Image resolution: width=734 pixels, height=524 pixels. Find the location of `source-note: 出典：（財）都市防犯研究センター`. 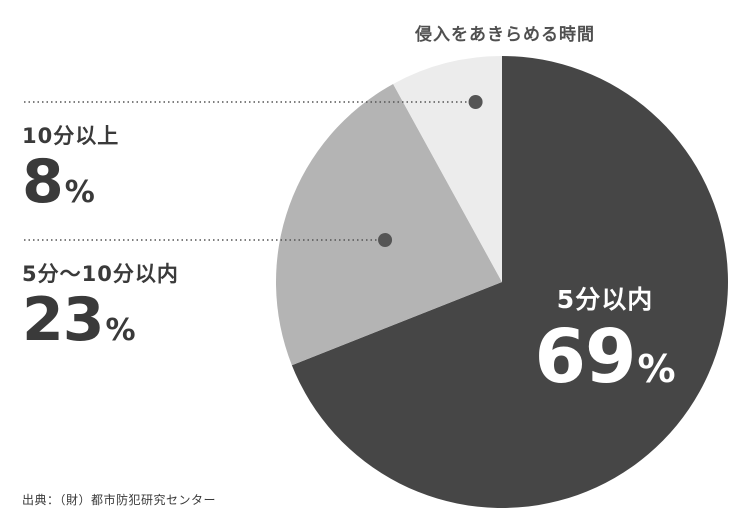

source-note: 出典：（財）都市防犯研究センター is located at coordinates (119, 500).